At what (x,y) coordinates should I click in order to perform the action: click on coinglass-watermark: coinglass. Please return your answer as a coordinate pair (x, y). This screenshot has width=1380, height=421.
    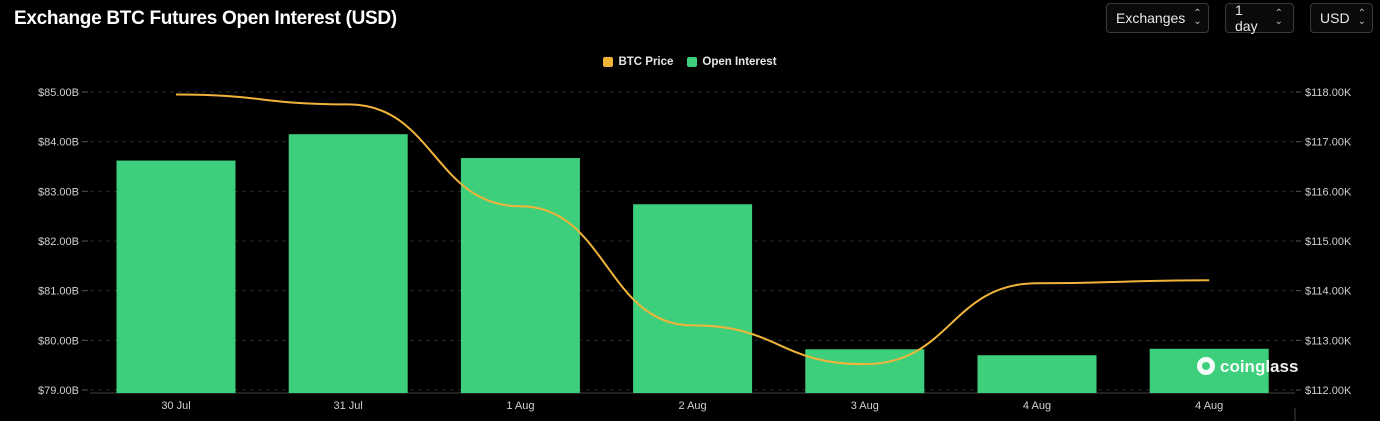
    Looking at the image, I should click on (1247, 366).